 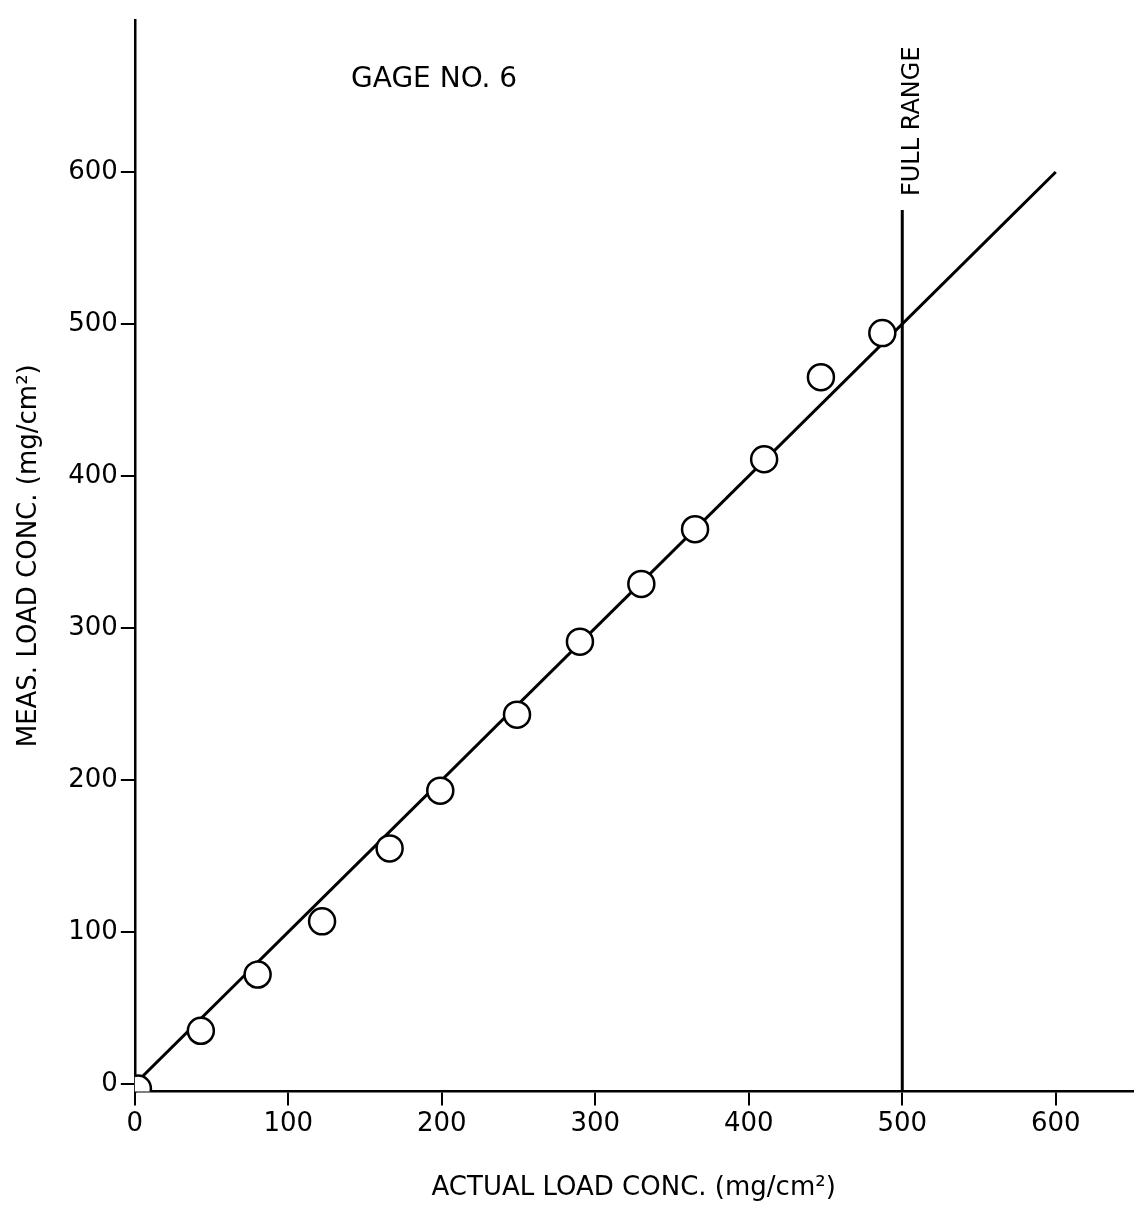 What do you see at coordinates (288, 1121) in the screenshot?
I see `x-tick-label: 100` at bounding box center [288, 1121].